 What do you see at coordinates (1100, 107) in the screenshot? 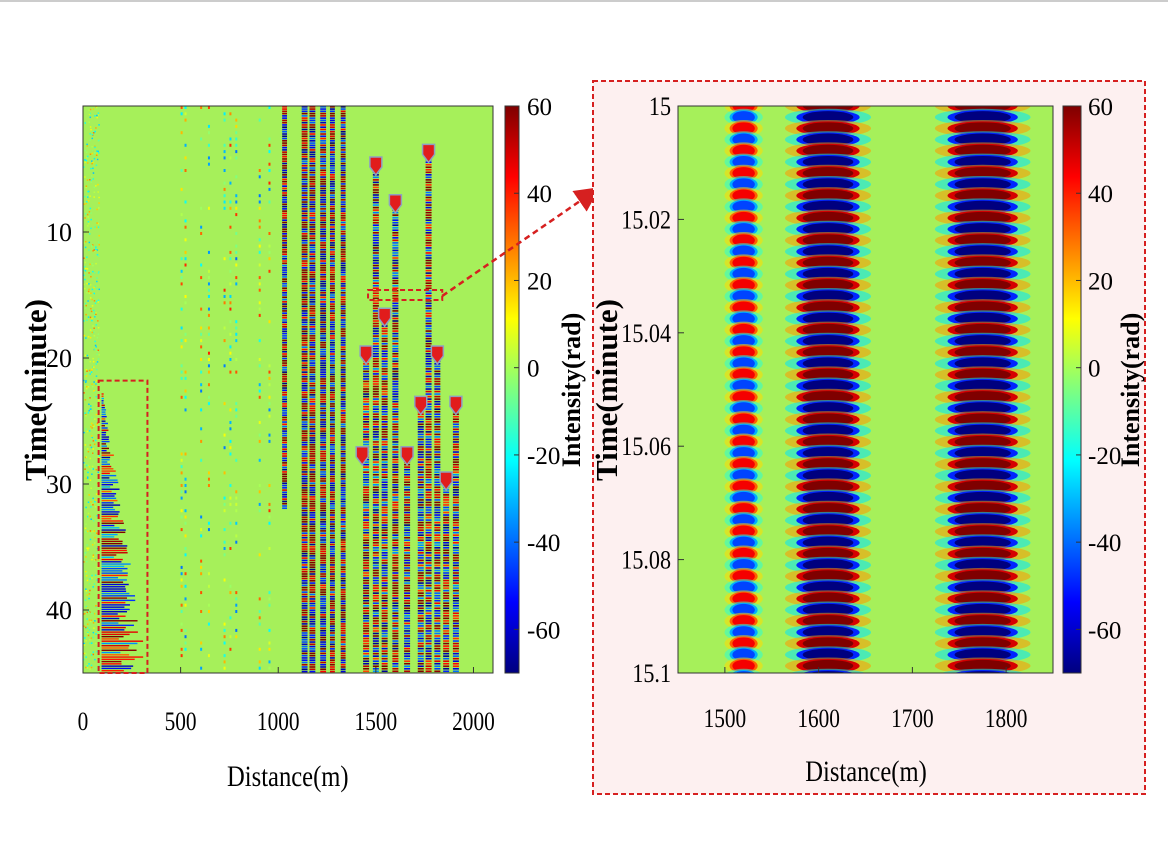
I see `colorbar-tick-label: 60` at bounding box center [1100, 107].